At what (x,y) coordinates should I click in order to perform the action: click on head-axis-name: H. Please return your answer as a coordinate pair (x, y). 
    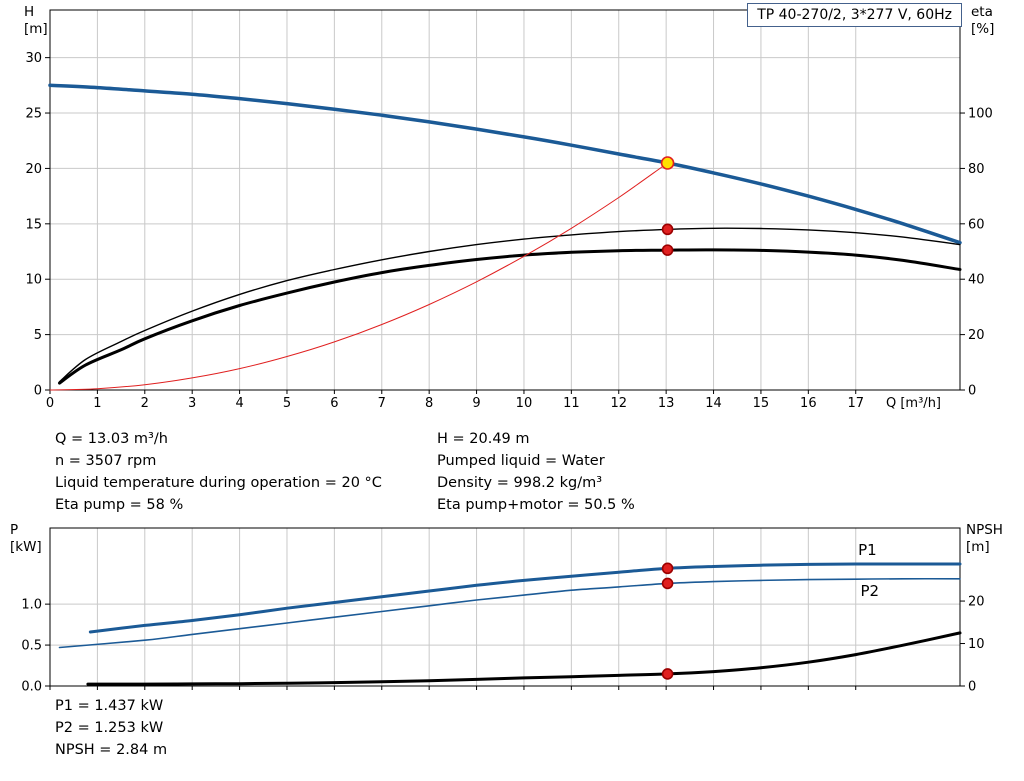
    Looking at the image, I should click on (29, 12).